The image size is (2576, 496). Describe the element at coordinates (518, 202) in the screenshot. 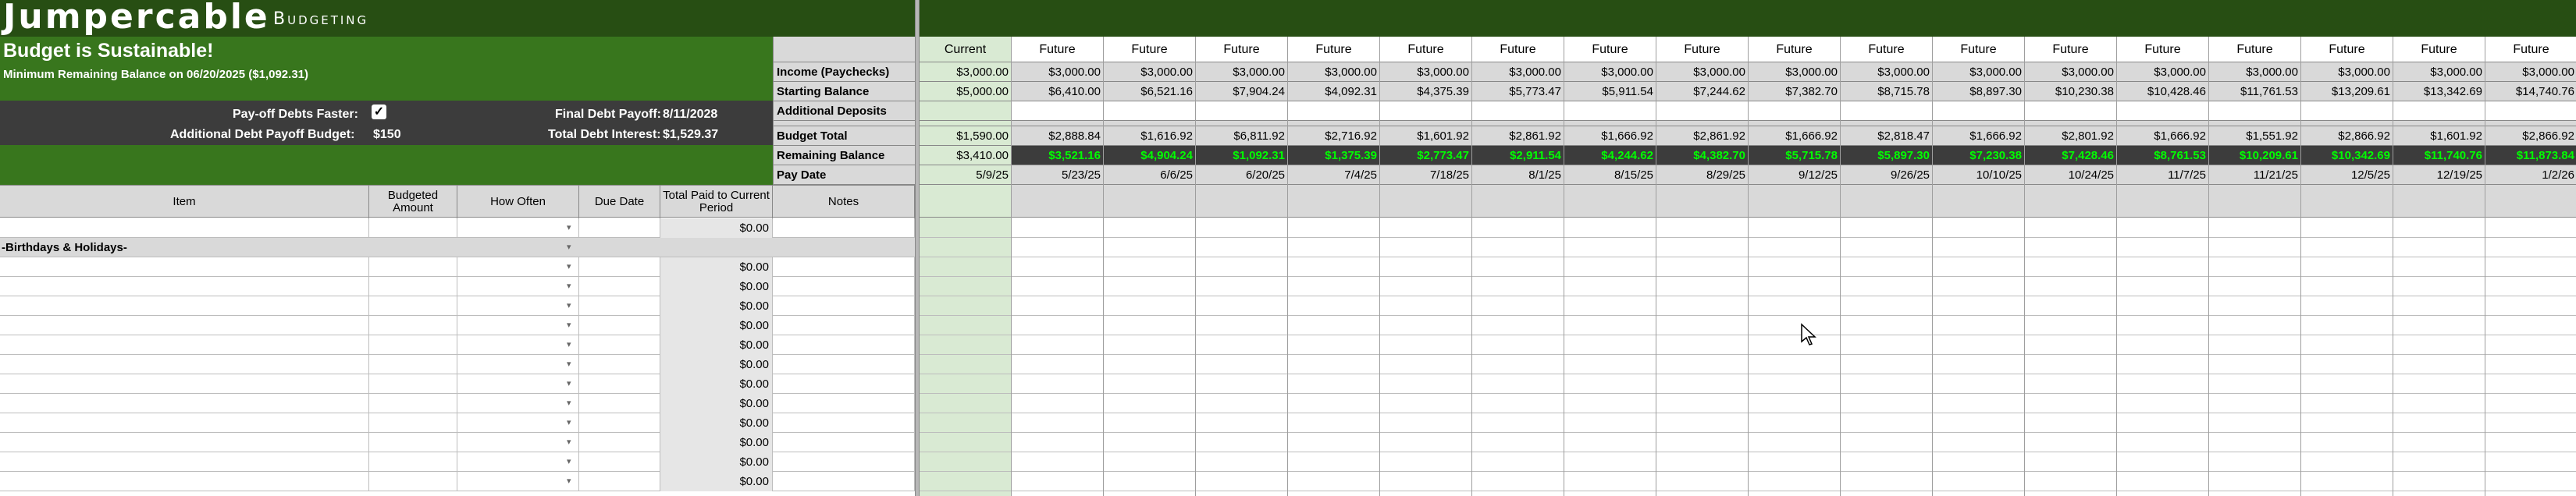

I see `header-how-often: How Often` at that location.